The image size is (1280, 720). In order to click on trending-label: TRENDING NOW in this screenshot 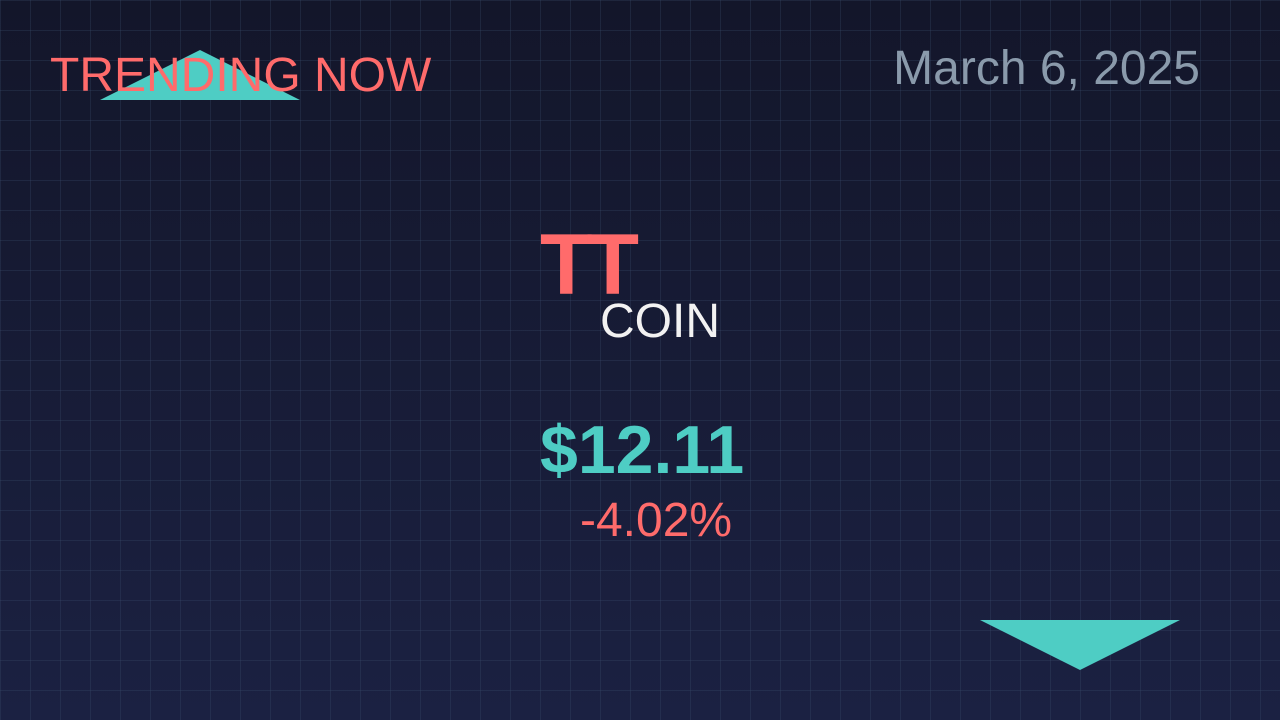, I will do `click(241, 75)`.